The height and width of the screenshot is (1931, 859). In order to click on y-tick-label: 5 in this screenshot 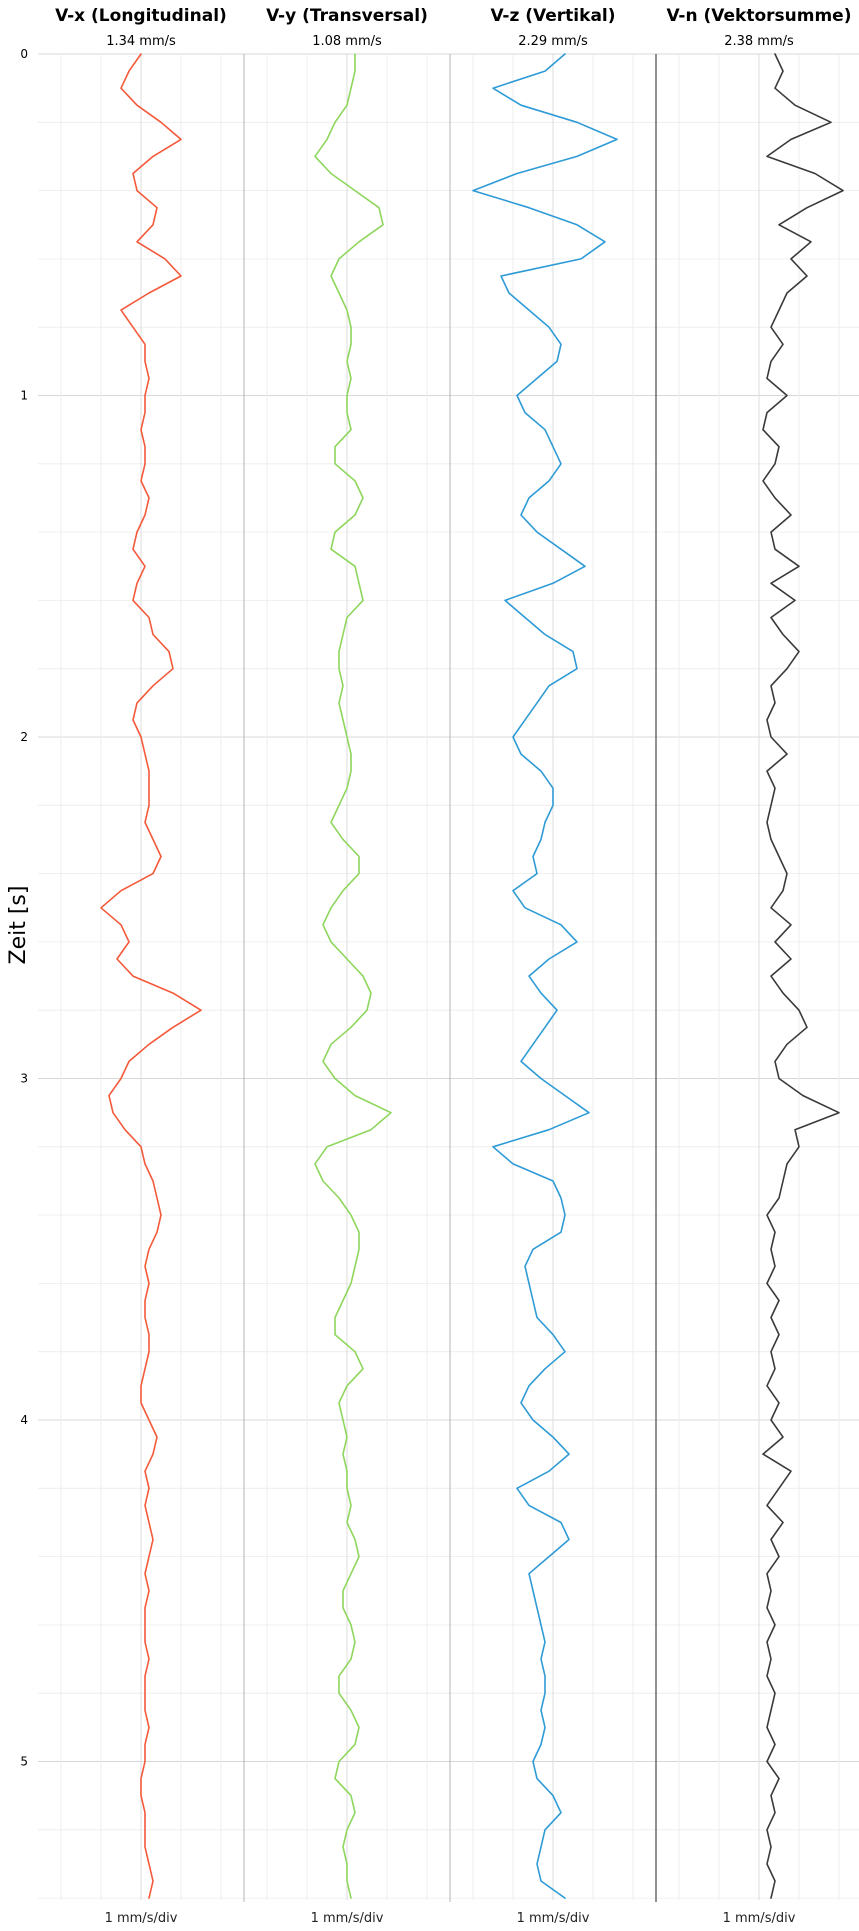, I will do `click(24, 1762)`.